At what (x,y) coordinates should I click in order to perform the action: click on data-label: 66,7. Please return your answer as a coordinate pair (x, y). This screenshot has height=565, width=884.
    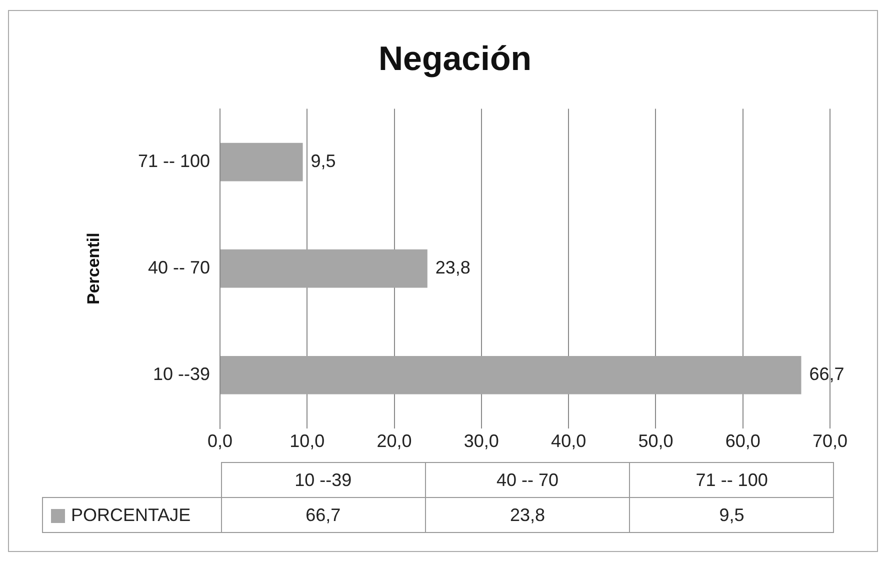
    Looking at the image, I should click on (826, 374).